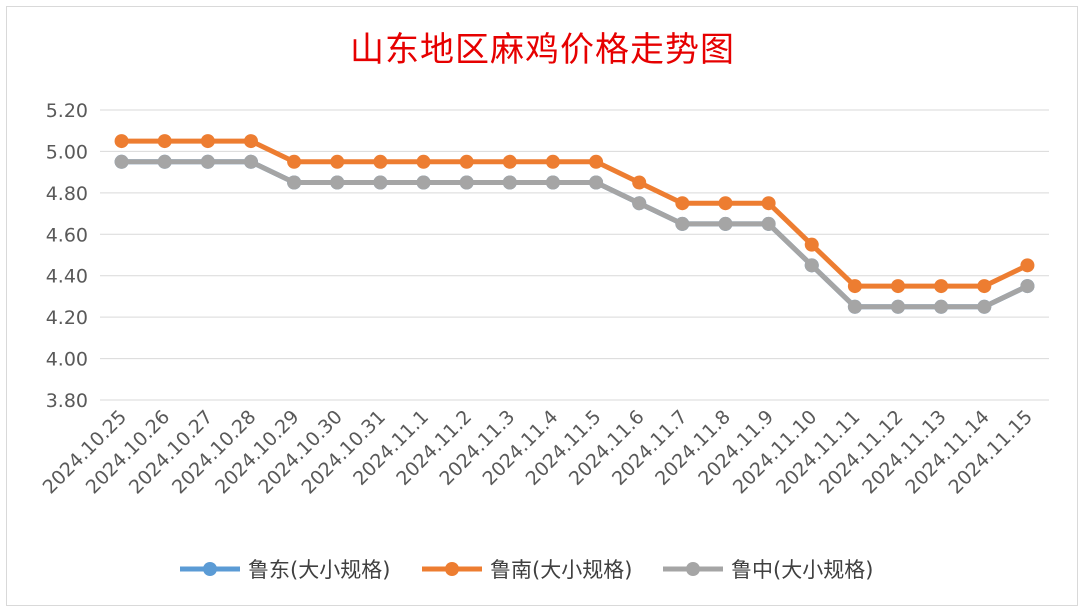 The height and width of the screenshot is (613, 1085). Describe the element at coordinates (67, 401) in the screenshot. I see `y-tick-label: 3.80` at that location.